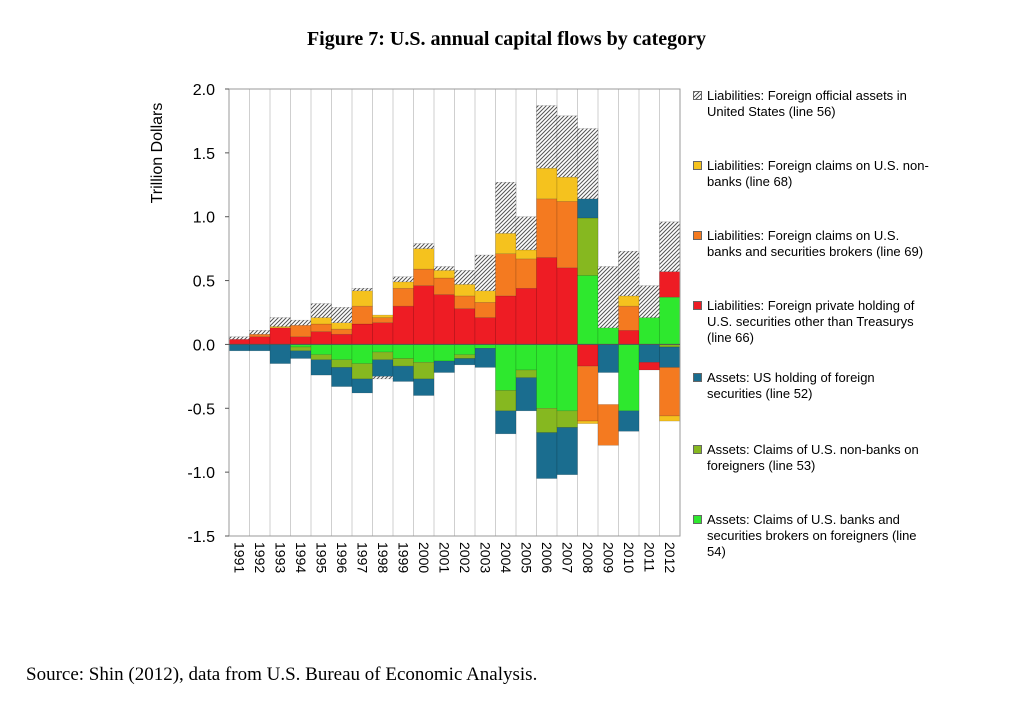  I want to click on y-tick-label: -0.5, so click(201, 409).